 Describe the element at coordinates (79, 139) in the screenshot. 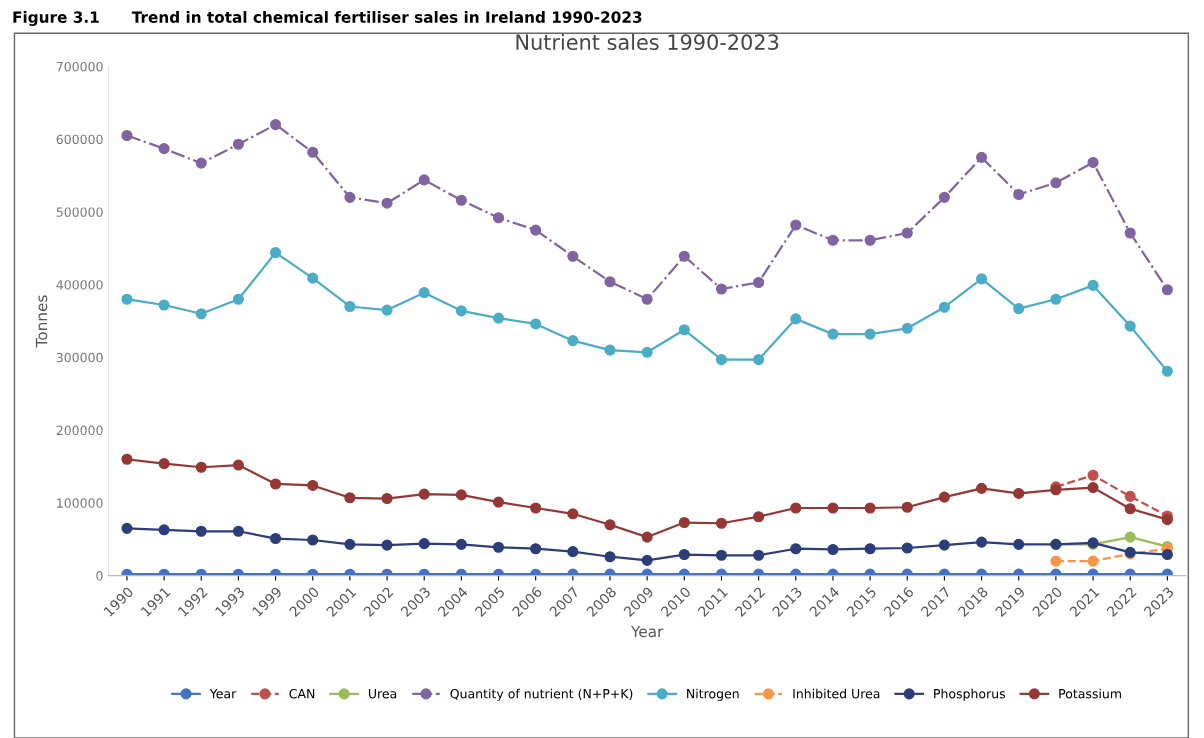

I see `y-tick-label: 600000` at that location.